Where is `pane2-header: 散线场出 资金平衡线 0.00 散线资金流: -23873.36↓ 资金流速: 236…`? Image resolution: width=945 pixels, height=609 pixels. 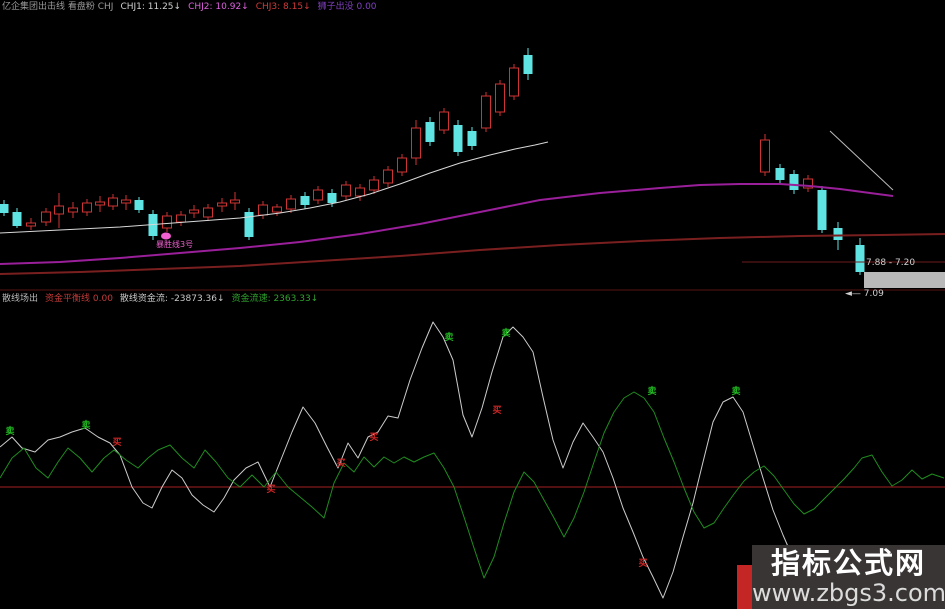 pane2-header: 散线场出 资金平衡线 0.00 散线资金流: -23873.36↓ 资金流速: 236… is located at coordinates (163, 299).